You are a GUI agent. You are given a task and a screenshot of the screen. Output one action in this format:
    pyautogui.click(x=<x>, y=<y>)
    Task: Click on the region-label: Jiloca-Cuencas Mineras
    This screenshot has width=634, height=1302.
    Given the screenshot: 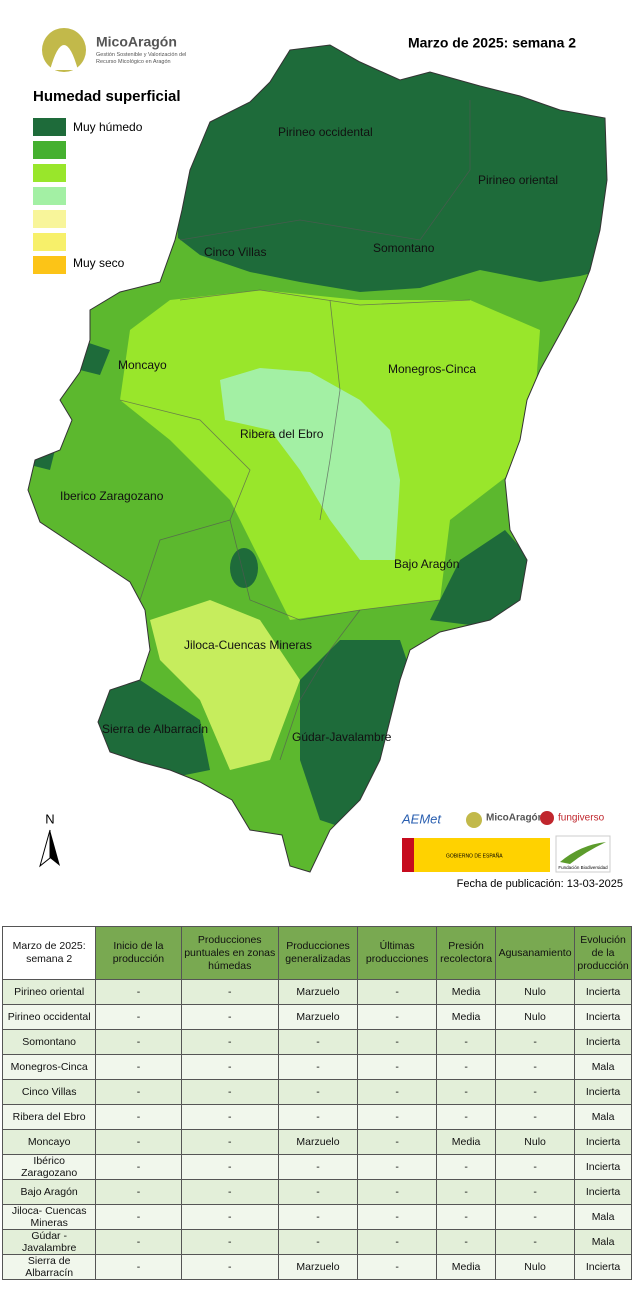 What is the action you would take?
    pyautogui.click(x=248, y=645)
    